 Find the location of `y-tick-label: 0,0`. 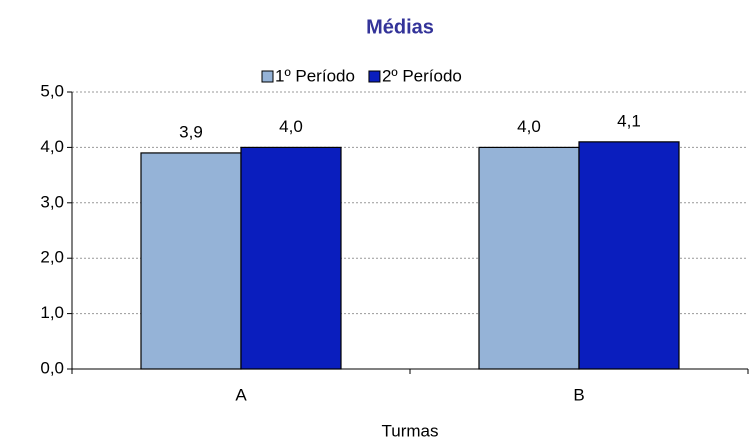

y-tick-label: 0,0 is located at coordinates (52, 367).